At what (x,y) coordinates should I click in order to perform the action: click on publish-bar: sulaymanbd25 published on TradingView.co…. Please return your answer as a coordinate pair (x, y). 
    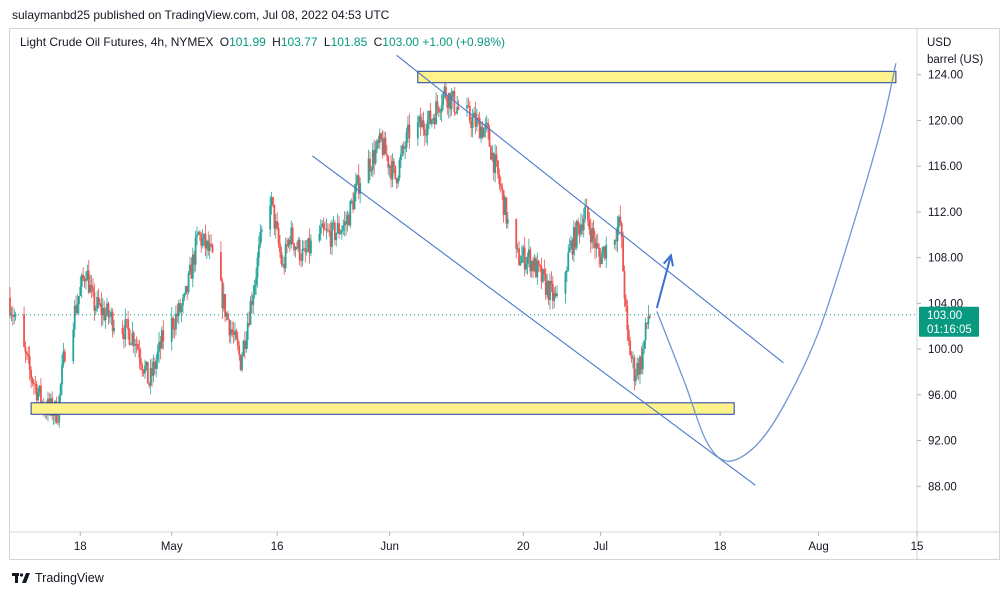
    Looking at the image, I should click on (500, 14).